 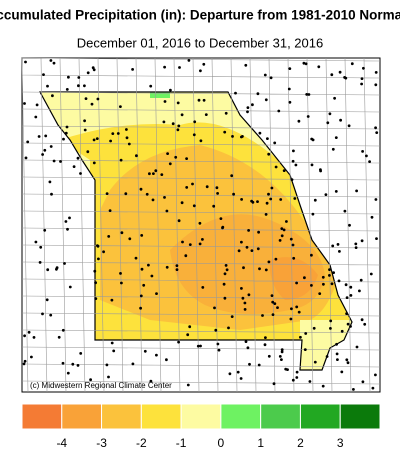 I want to click on legend-tick-label: -4, so click(x=61, y=443).